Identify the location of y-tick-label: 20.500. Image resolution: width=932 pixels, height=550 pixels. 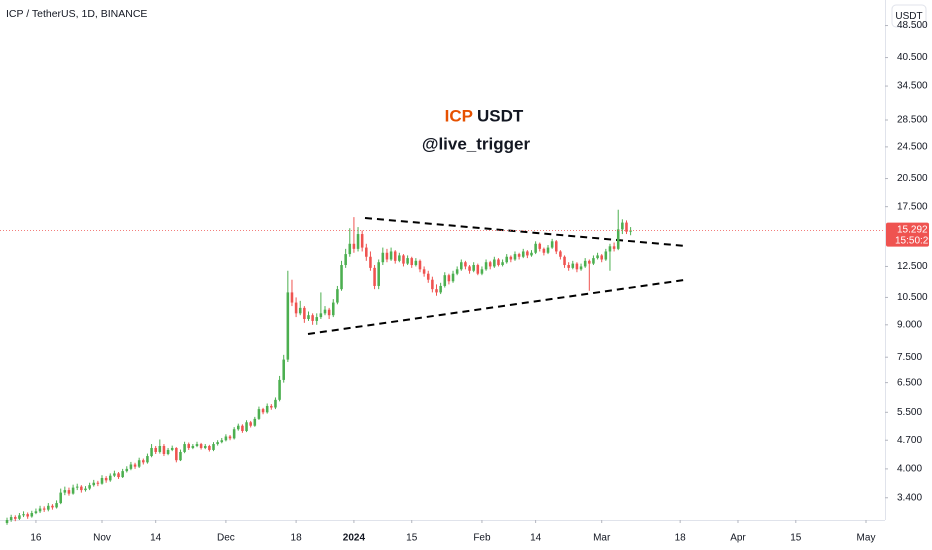
(912, 178).